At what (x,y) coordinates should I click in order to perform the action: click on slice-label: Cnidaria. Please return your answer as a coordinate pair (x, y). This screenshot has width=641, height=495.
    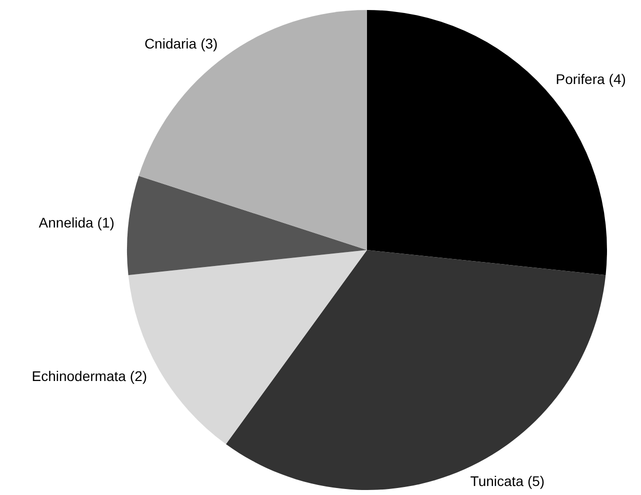
    Looking at the image, I should click on (170, 43).